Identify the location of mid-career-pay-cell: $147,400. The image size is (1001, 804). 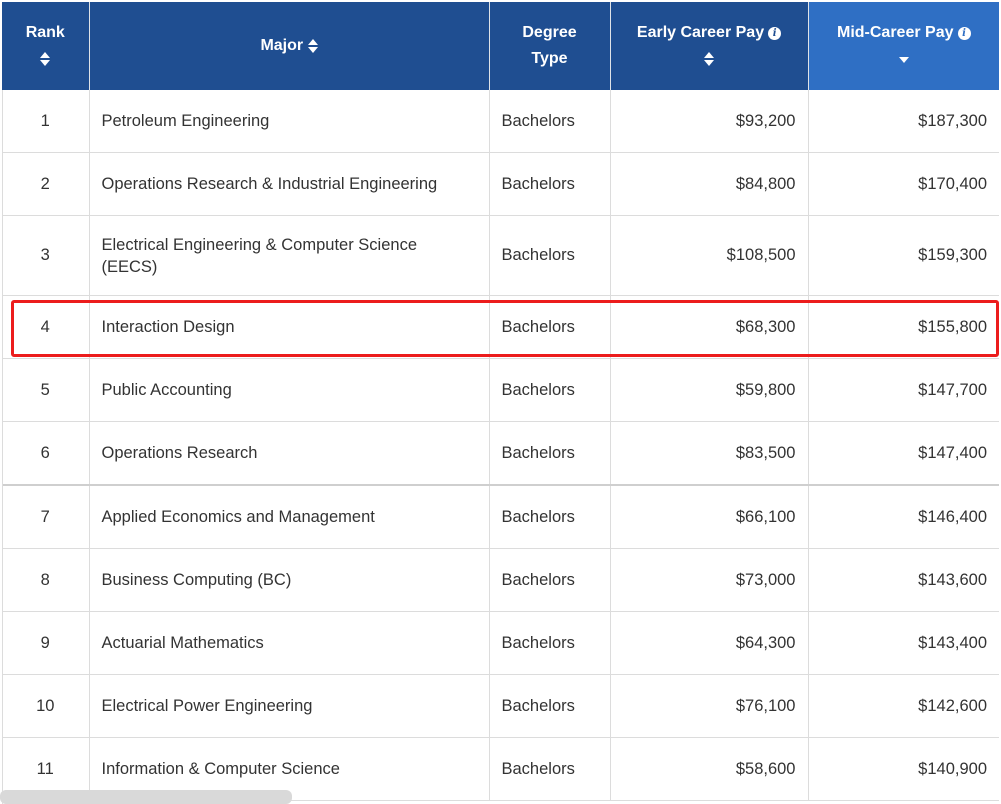
(903, 453).